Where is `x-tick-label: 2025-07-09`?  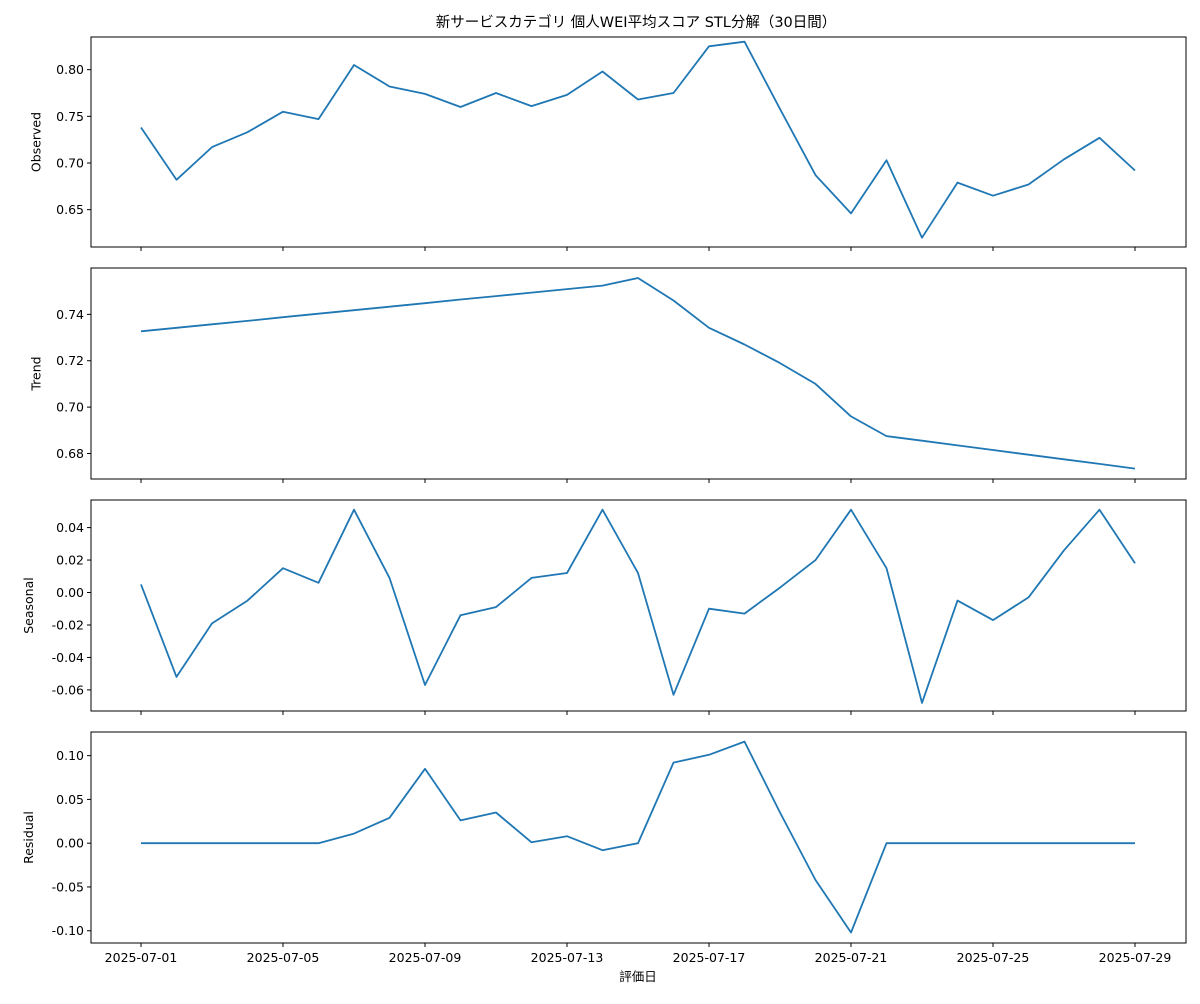
x-tick-label: 2025-07-09 is located at coordinates (425, 957).